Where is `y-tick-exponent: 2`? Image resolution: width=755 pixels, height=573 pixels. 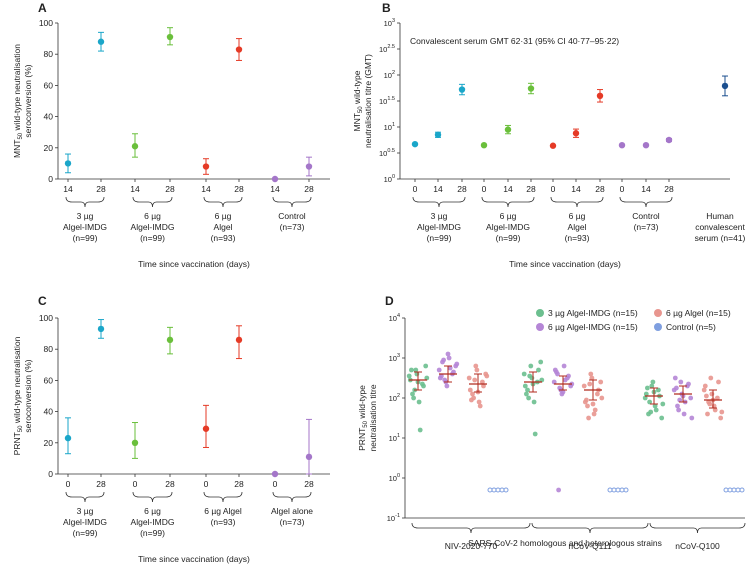 y-tick-exponent: 2 is located at coordinates (398, 396).